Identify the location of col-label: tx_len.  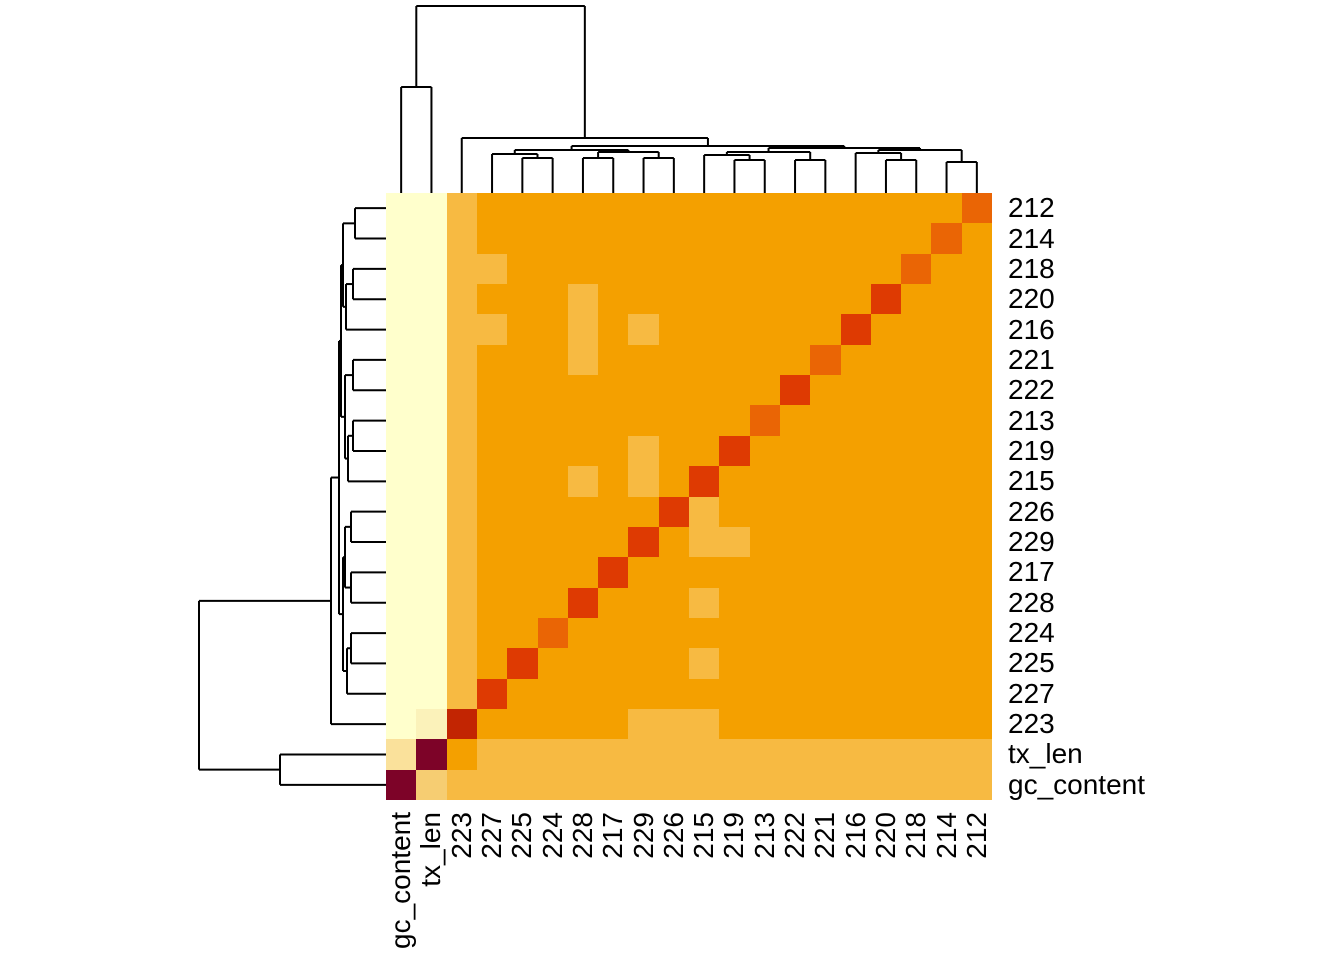
(431, 849).